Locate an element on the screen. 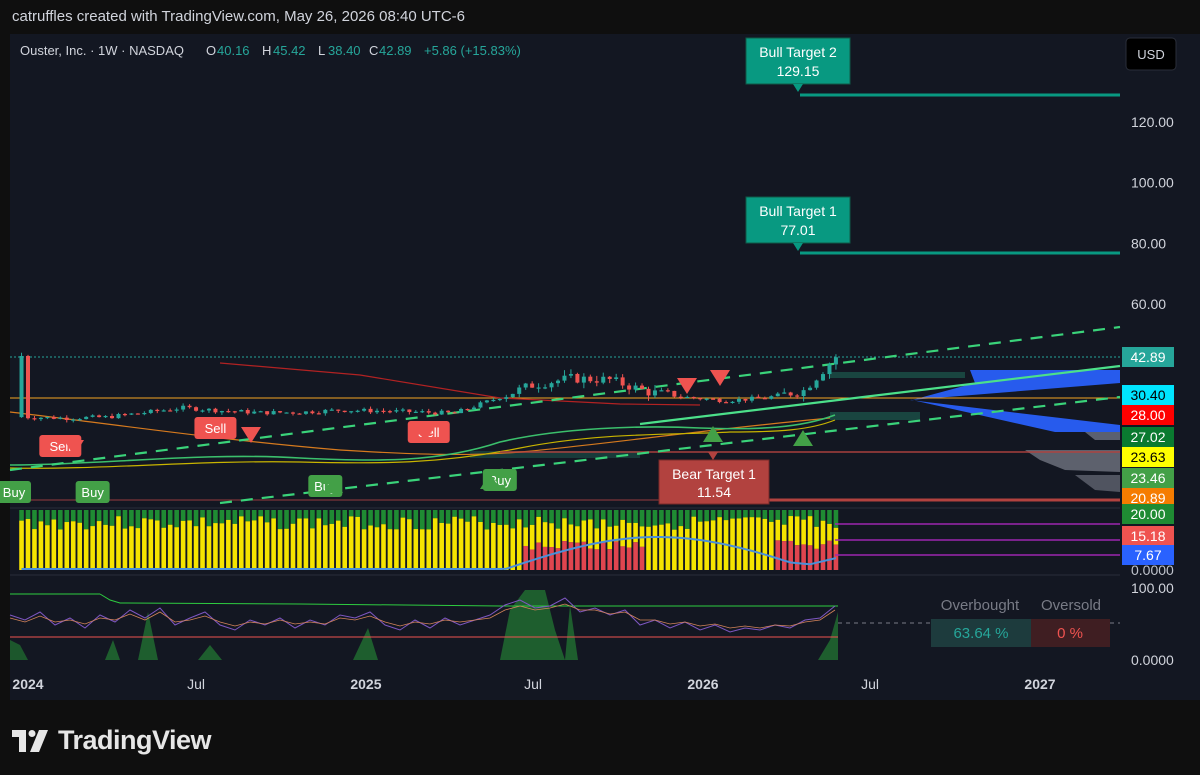  currency-button is located at coordinates (1151, 54).